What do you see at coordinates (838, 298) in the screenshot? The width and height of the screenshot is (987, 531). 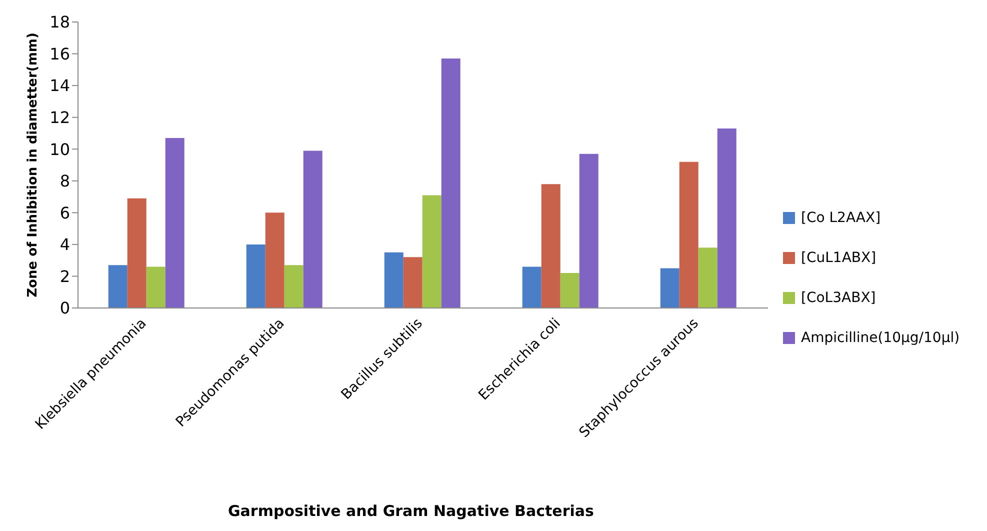 I see `legend-label: [CoL3ABX]` at bounding box center [838, 298].